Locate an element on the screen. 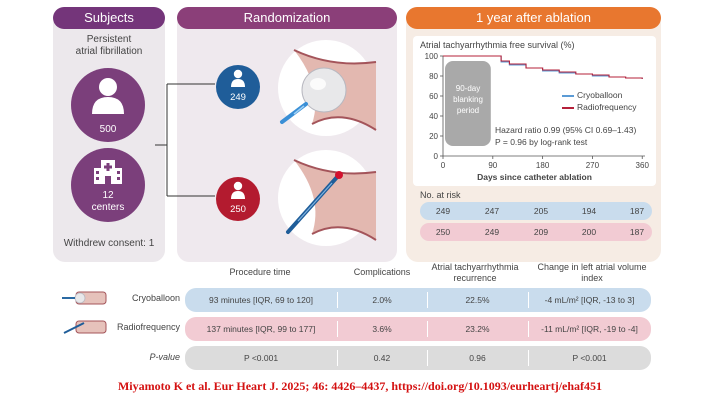 The image size is (720, 405). hazard-ratio: Hazard ratio 0.99 (95% CI 0.69–1.43) is located at coordinates (566, 130).